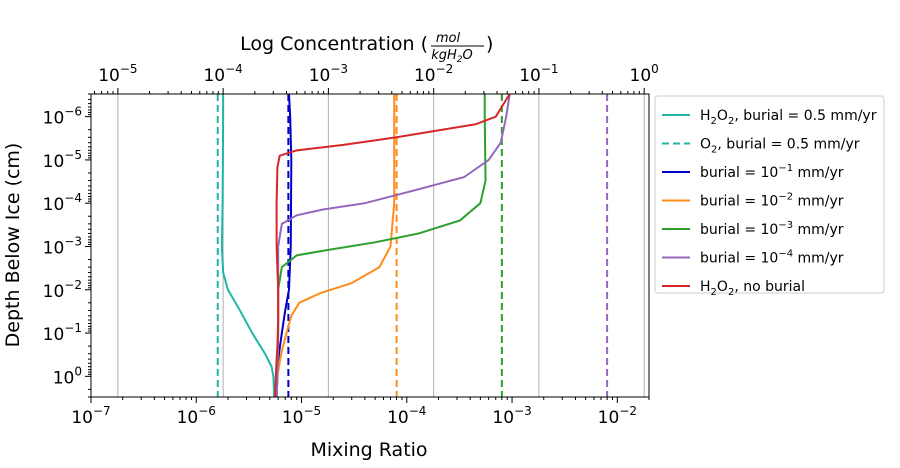 The image size is (900, 468). What do you see at coordinates (617, 416) in the screenshot?
I see `x-tick-label: 10⁻²` at bounding box center [617, 416].